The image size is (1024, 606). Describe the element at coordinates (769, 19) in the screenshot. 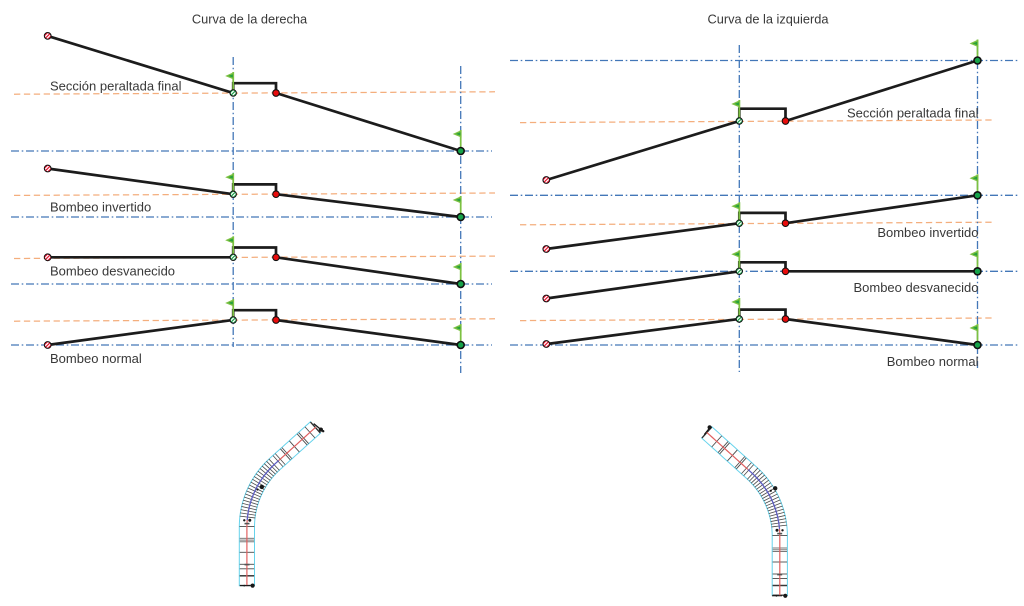

I see `svg-text: Curva de la izquierda` at that location.